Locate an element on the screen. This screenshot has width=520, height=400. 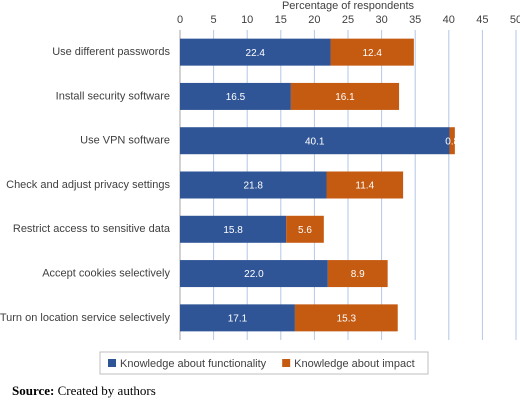
value-label: 40.1 is located at coordinates (315, 141).